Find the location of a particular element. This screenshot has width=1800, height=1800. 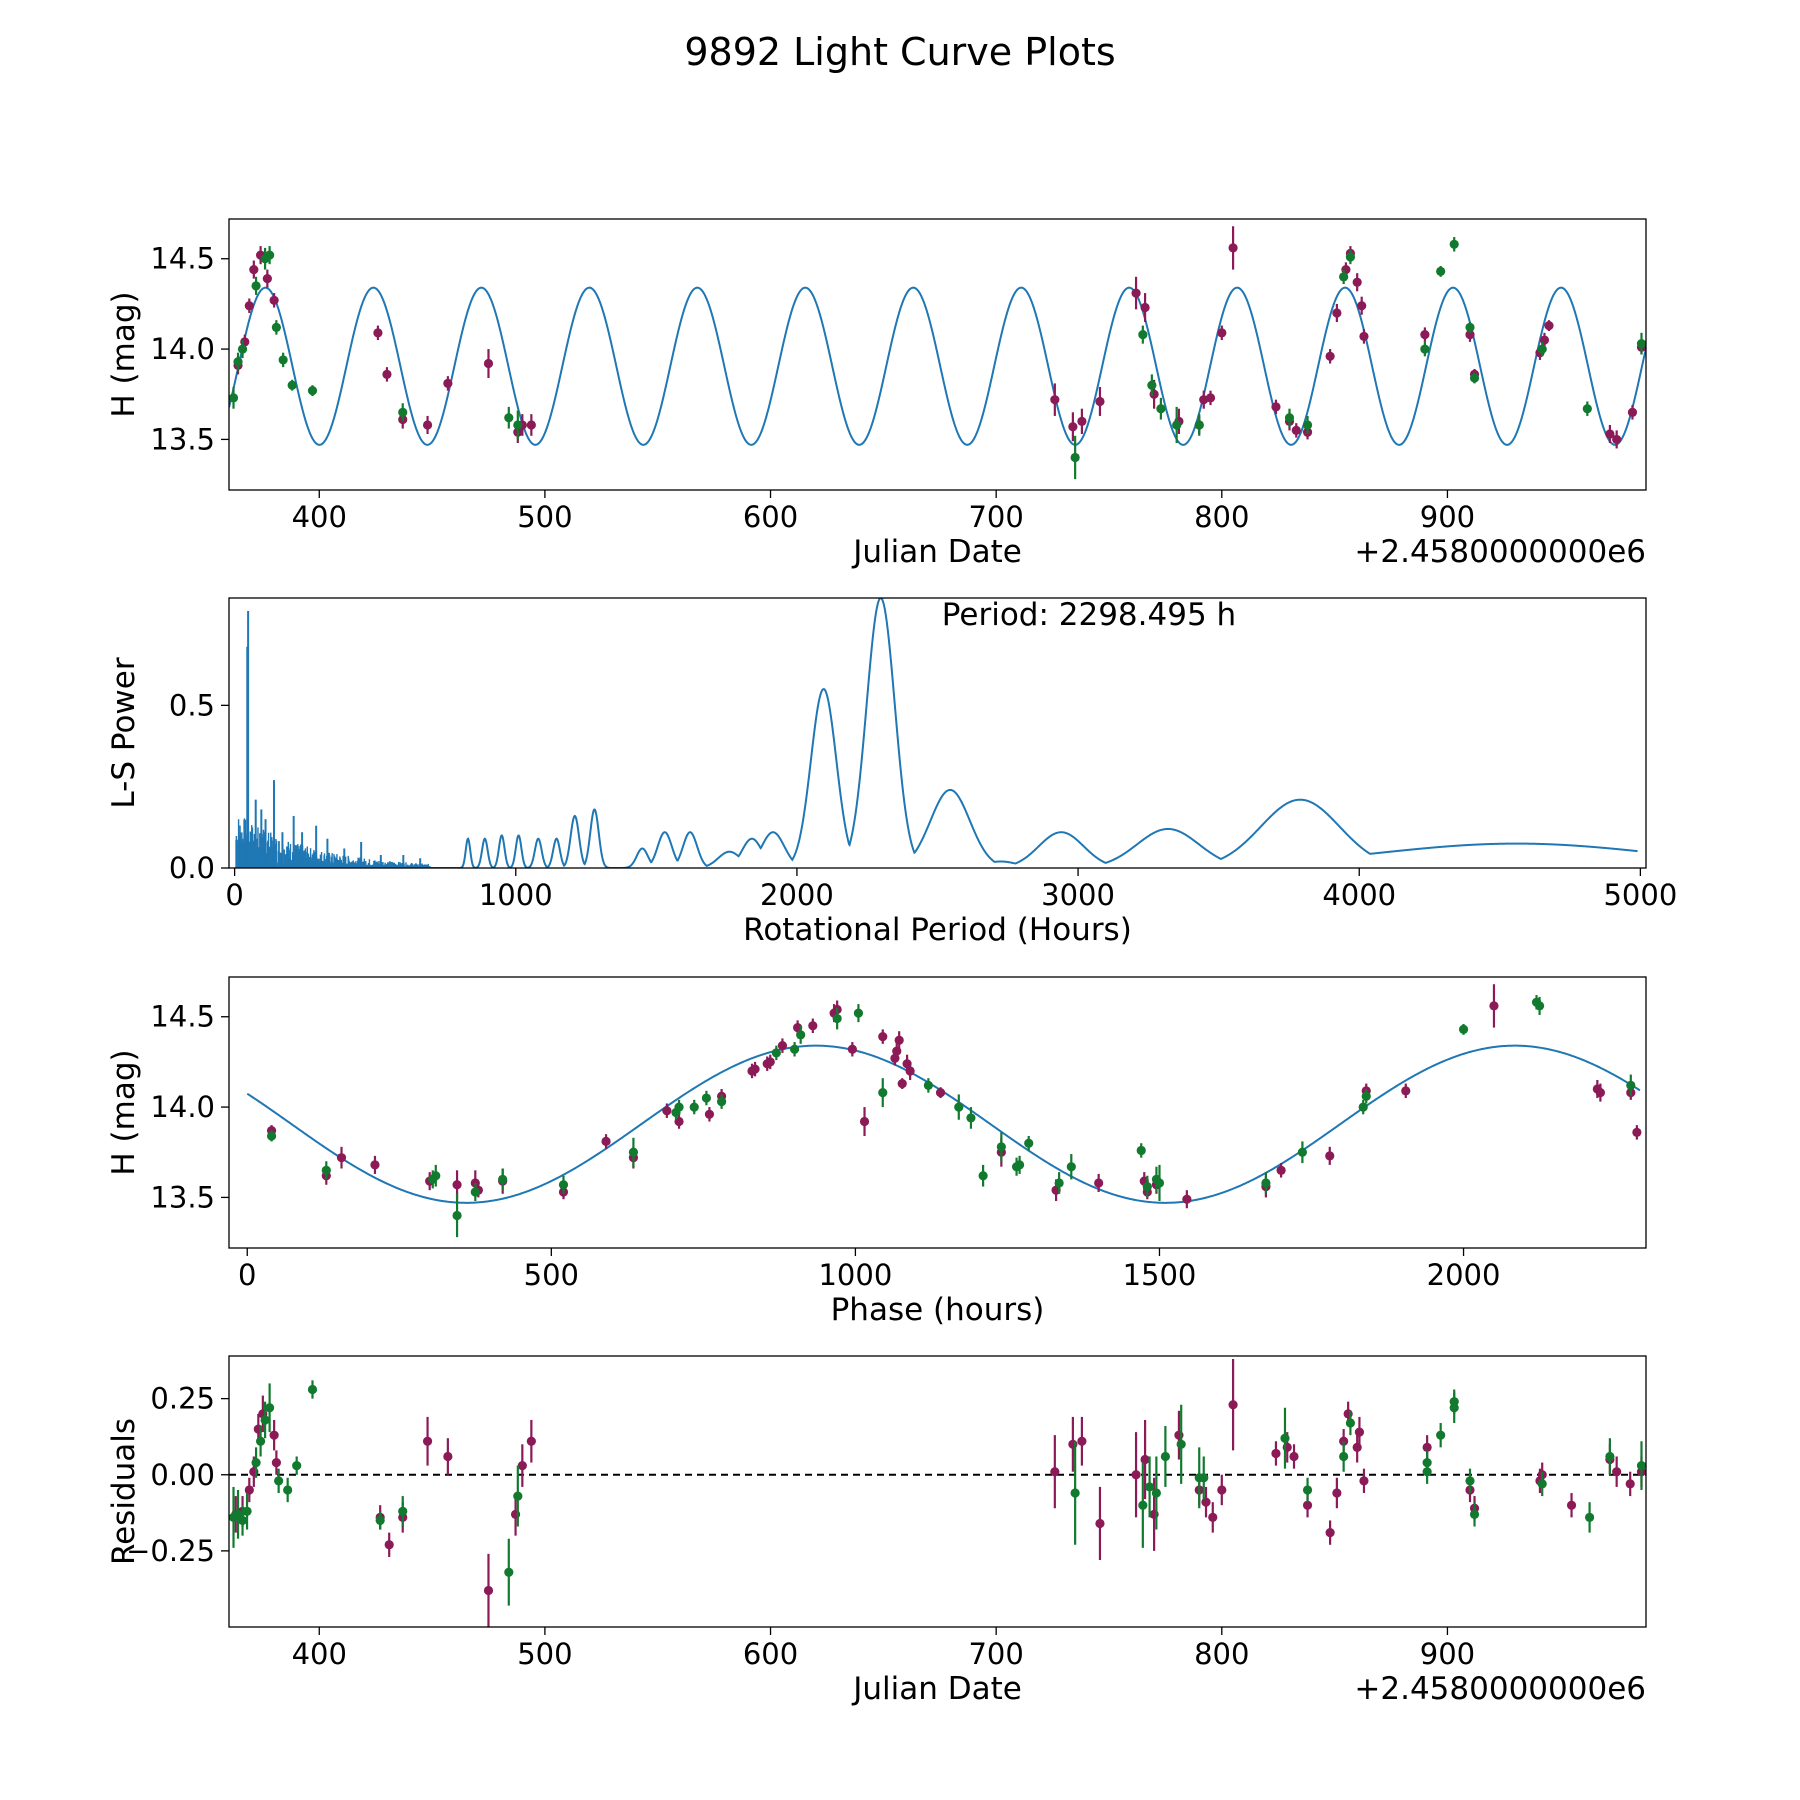

x-tick-label: 400 is located at coordinates (319, 1654).